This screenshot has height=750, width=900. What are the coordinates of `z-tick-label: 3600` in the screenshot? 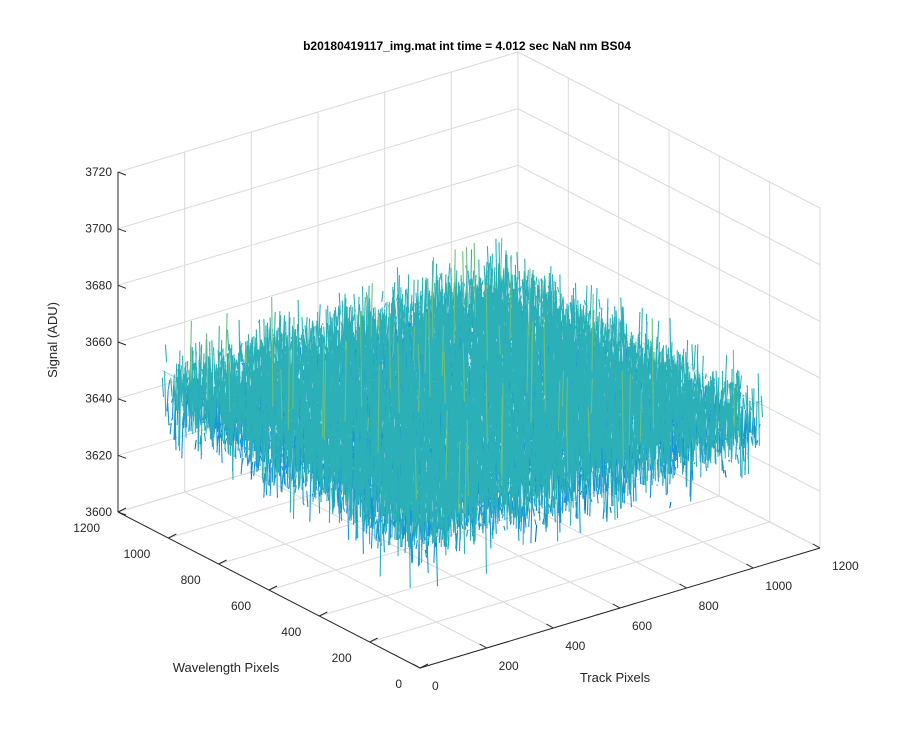 It's located at (98, 512).